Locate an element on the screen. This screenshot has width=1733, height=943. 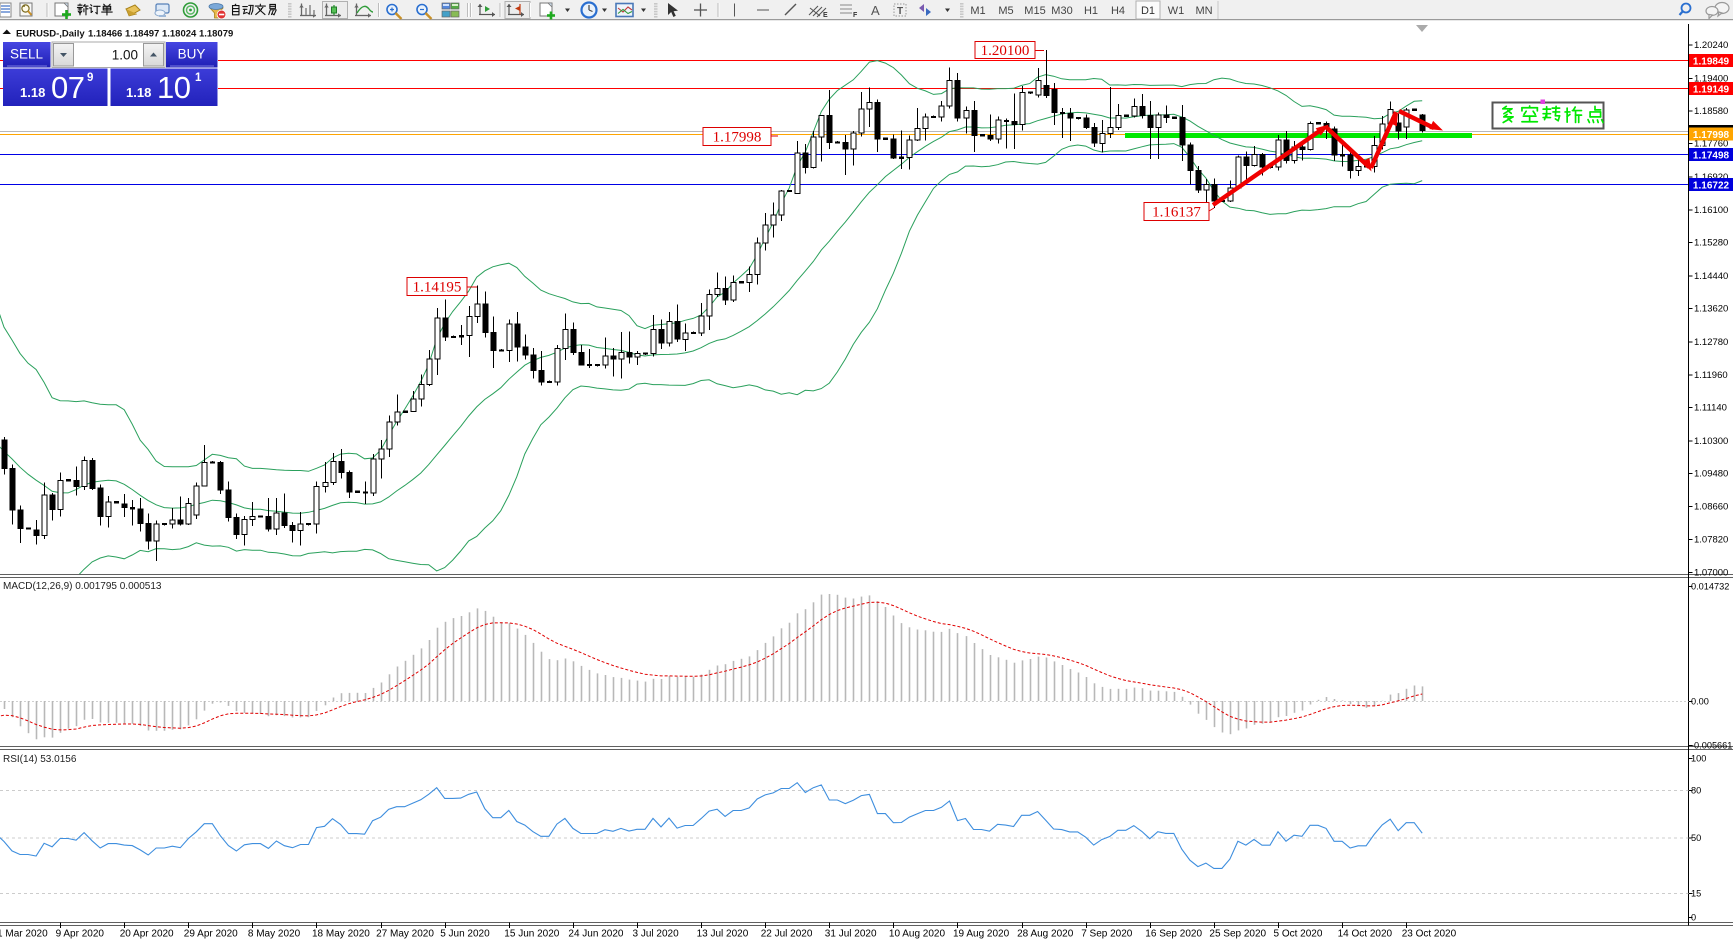
svg-text: 19 Aug 2020 is located at coordinates (981, 934).